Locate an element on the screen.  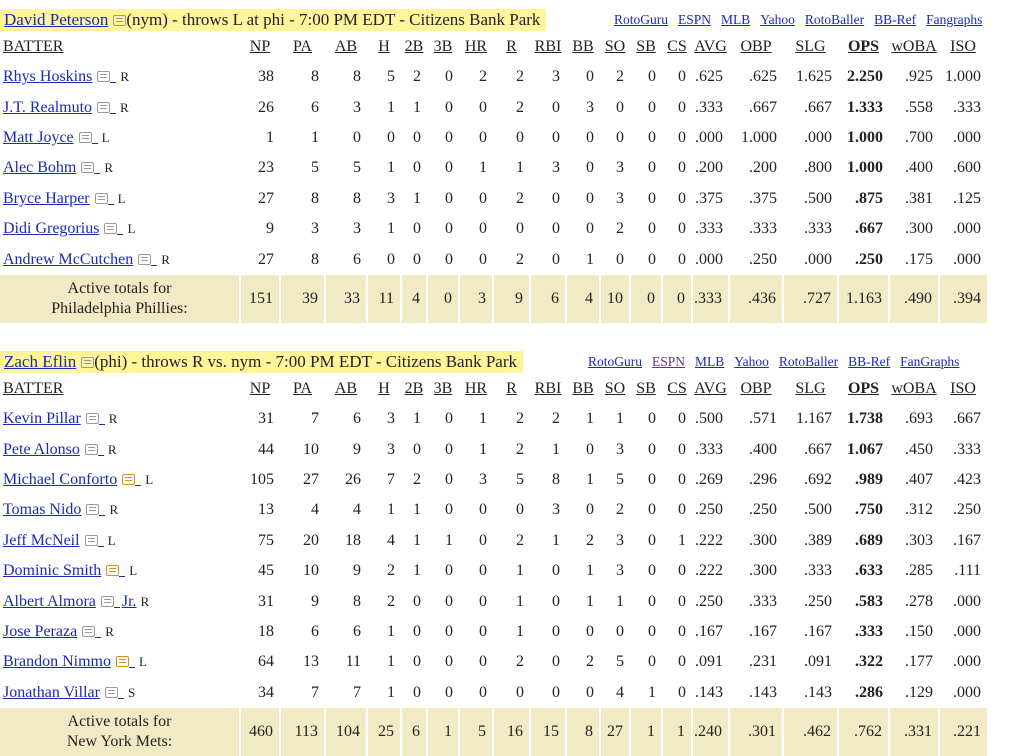
batter-name-link: Tomas Nido is located at coordinates (42, 510).